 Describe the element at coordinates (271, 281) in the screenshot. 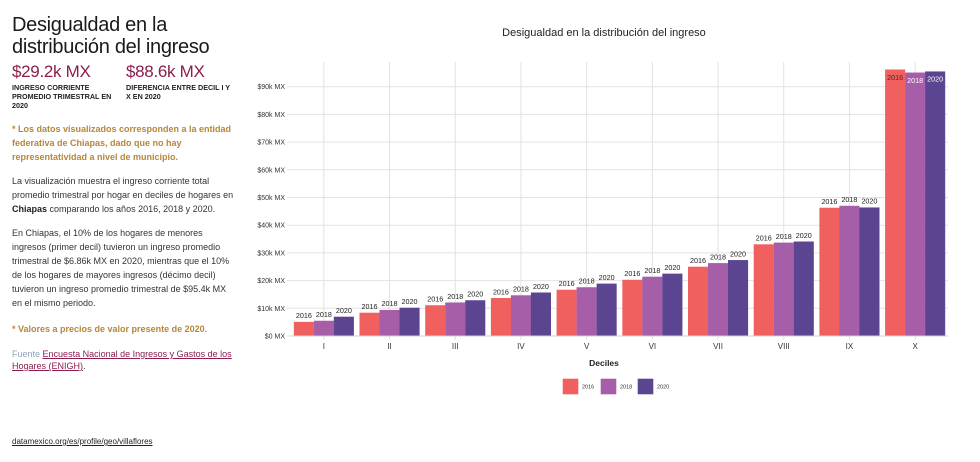

I see `y-tick-label: $20k MX` at that location.